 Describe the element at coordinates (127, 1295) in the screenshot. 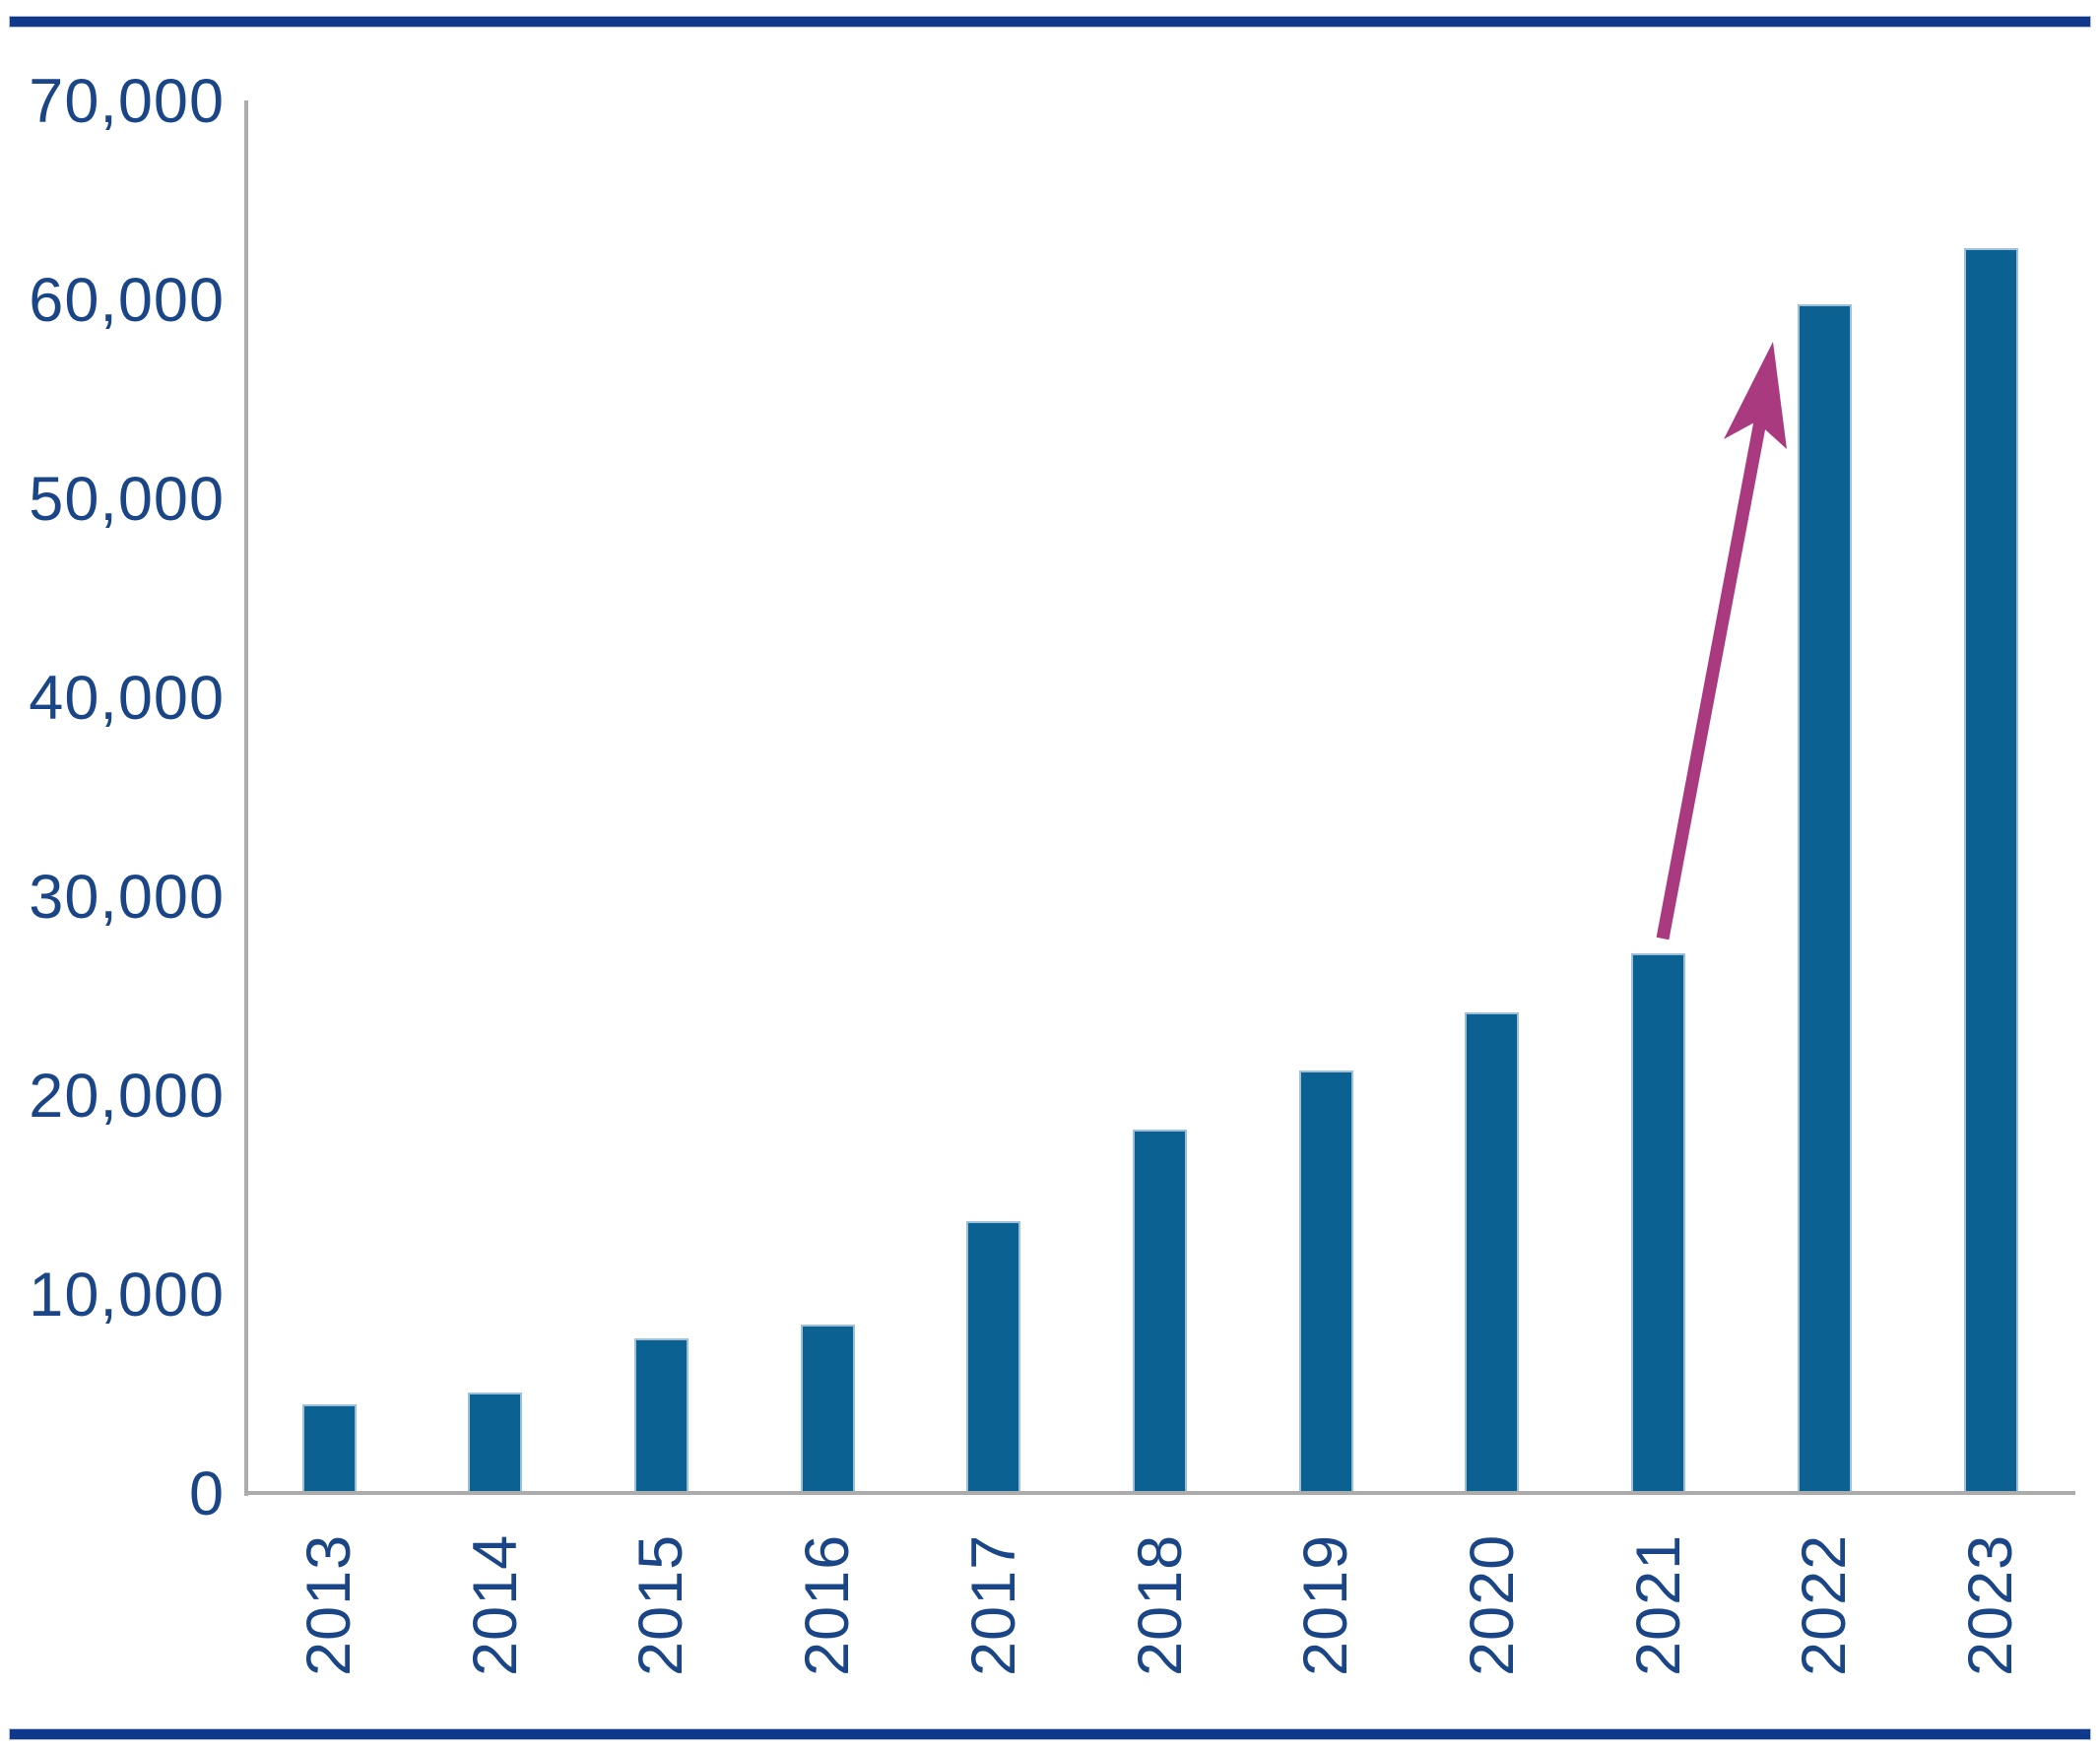

I see `y-tick-label-10000: 10,000` at that location.